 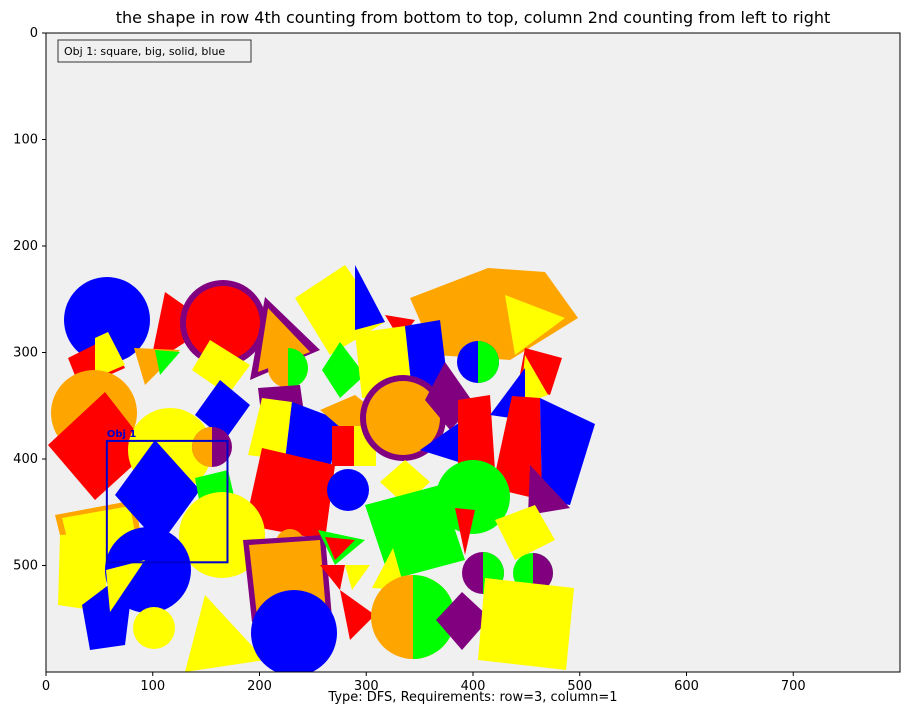 What do you see at coordinates (793, 686) in the screenshot?
I see `x-tick-label: 700` at bounding box center [793, 686].